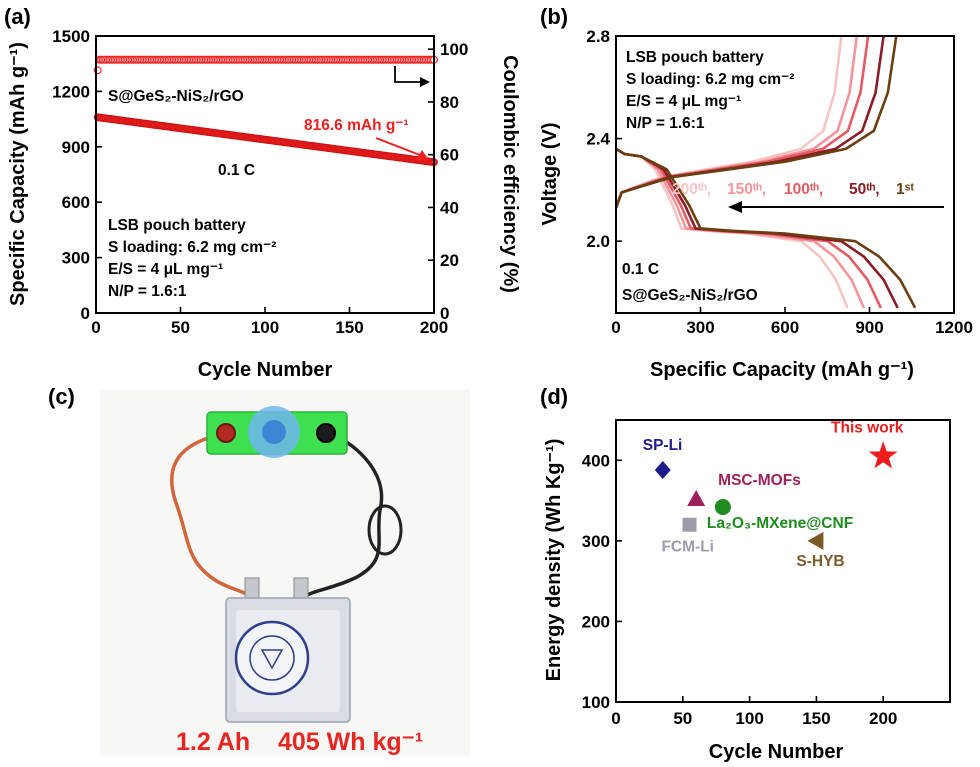 This screenshot has width=980, height=767. What do you see at coordinates (735, 207) in the screenshot?
I see `panel-b-direction-arrowhead` at bounding box center [735, 207].